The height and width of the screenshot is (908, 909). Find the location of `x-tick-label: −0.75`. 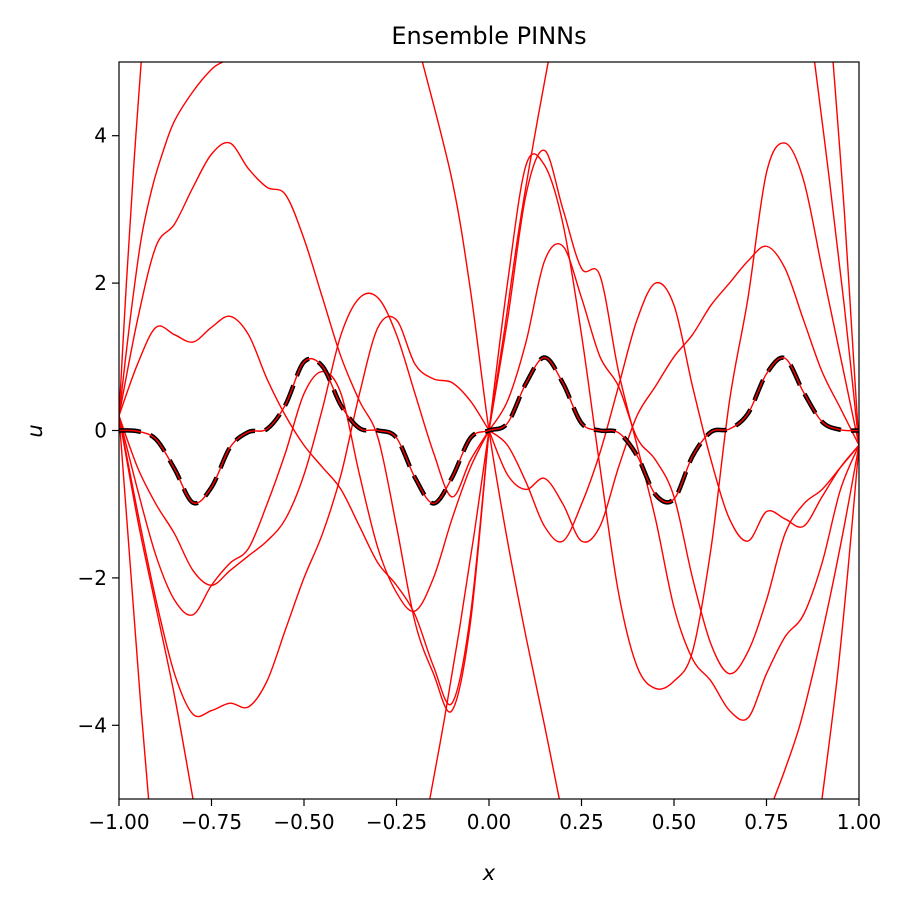

x-tick-label: −0.75 is located at coordinates (211, 822).